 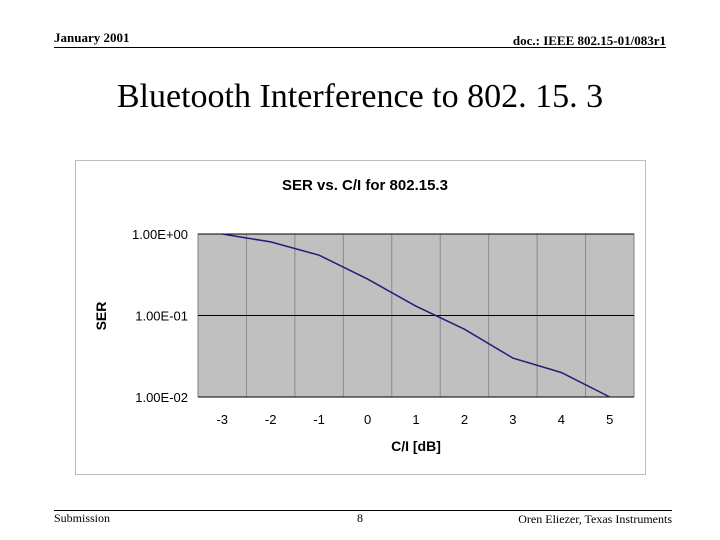 I want to click on footer-submission: Submission, so click(x=82, y=518).